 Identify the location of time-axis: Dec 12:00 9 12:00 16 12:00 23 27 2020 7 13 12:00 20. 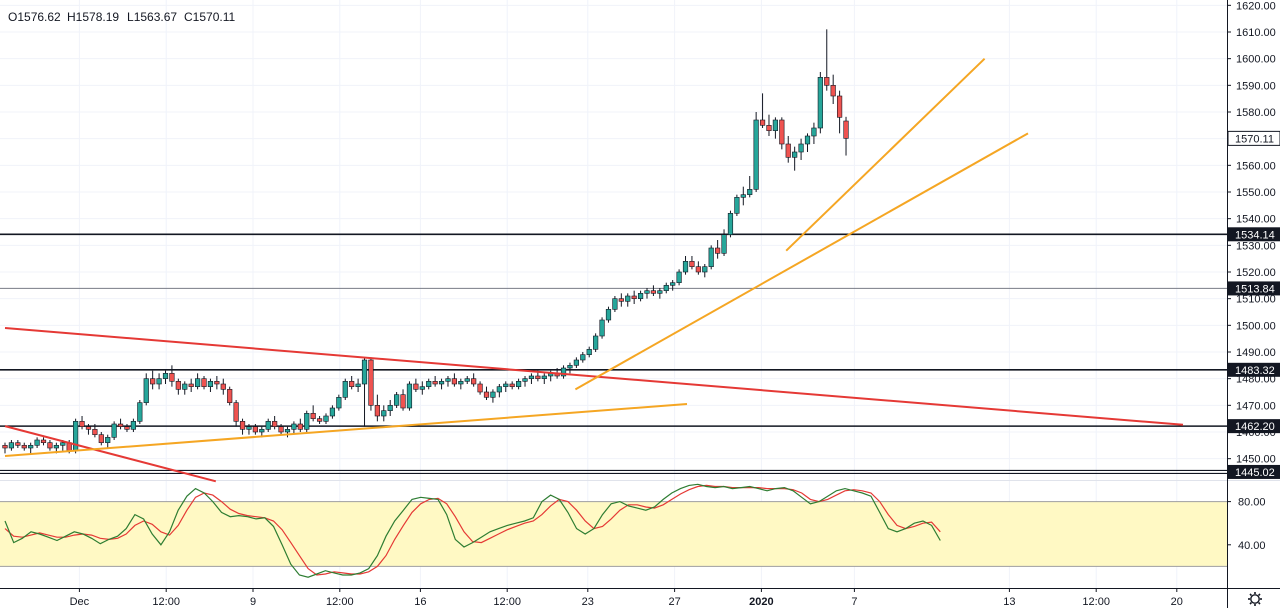
(626, 598).